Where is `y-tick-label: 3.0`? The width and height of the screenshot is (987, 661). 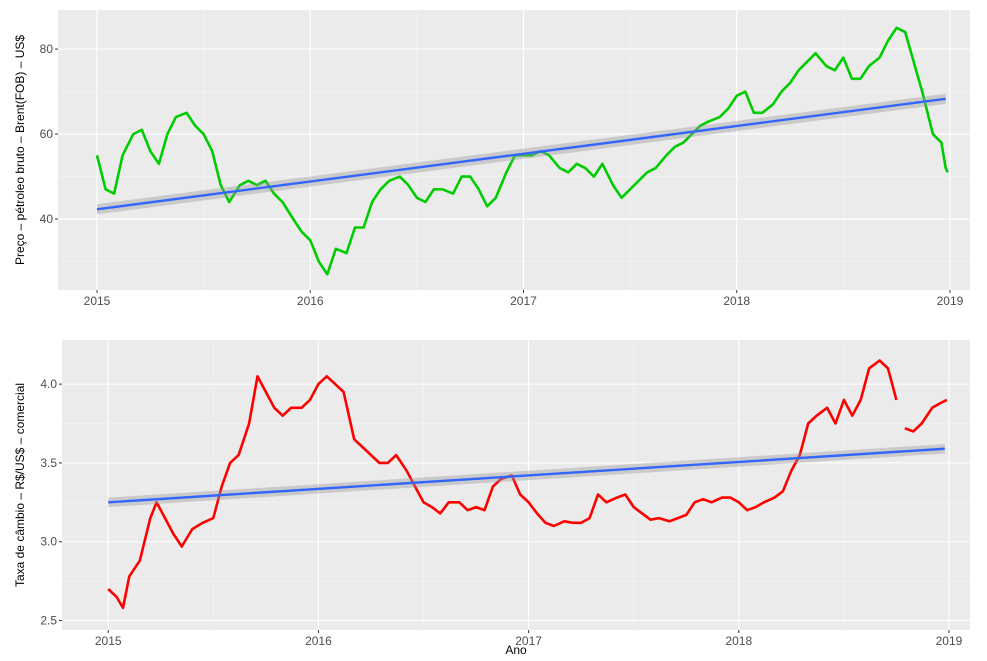
y-tick-label: 3.0 is located at coordinates (48, 542).